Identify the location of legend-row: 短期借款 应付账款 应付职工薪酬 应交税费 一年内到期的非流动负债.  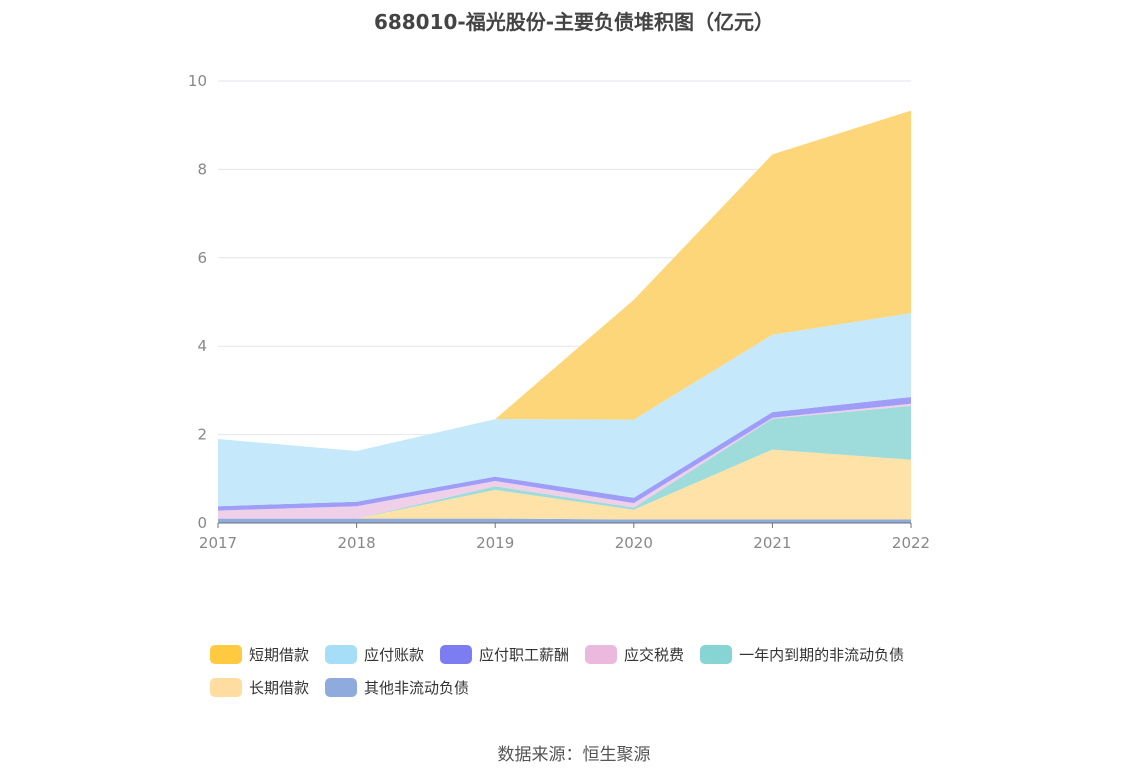
(590, 654).